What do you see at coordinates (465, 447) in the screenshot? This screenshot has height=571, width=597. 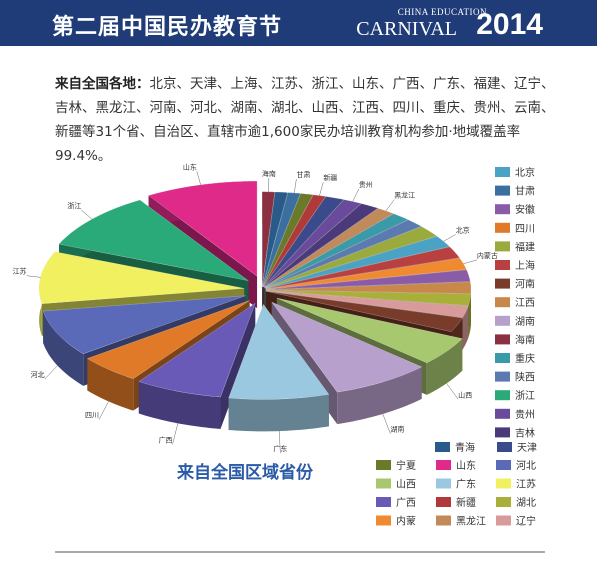 I see `legend-label: 青海` at bounding box center [465, 447].